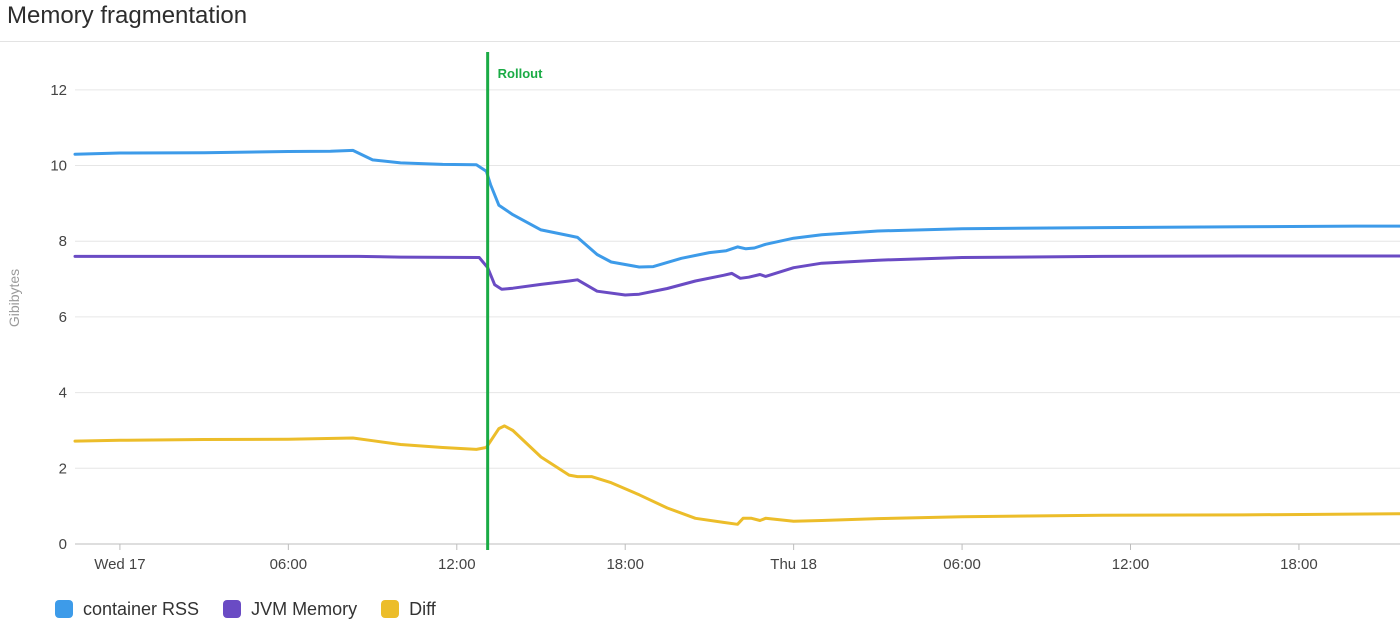 This screenshot has width=1400, height=625. Describe the element at coordinates (63, 544) in the screenshot. I see `y-tick-label: 0` at that location.